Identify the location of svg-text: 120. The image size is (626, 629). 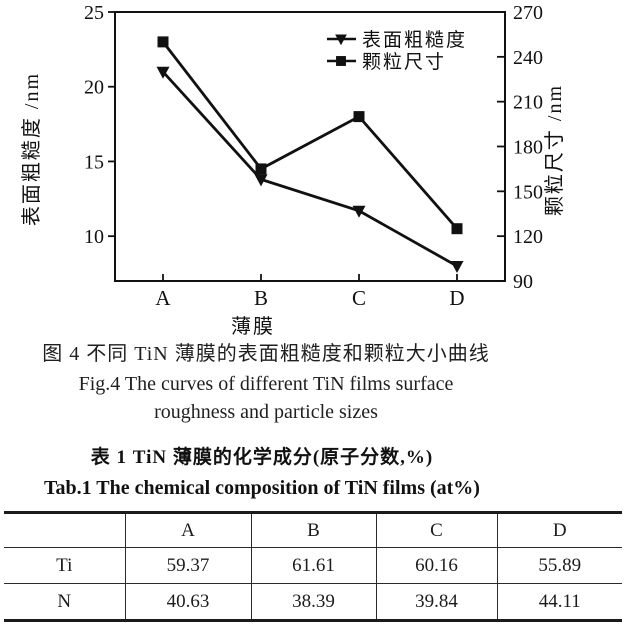
(528, 237).